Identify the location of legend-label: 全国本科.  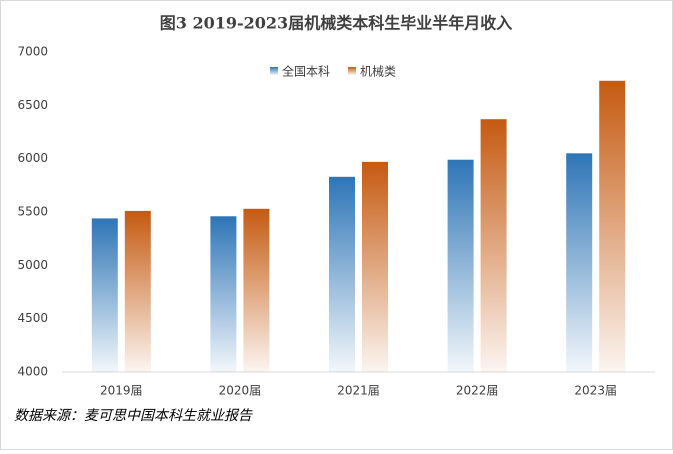
(306, 71).